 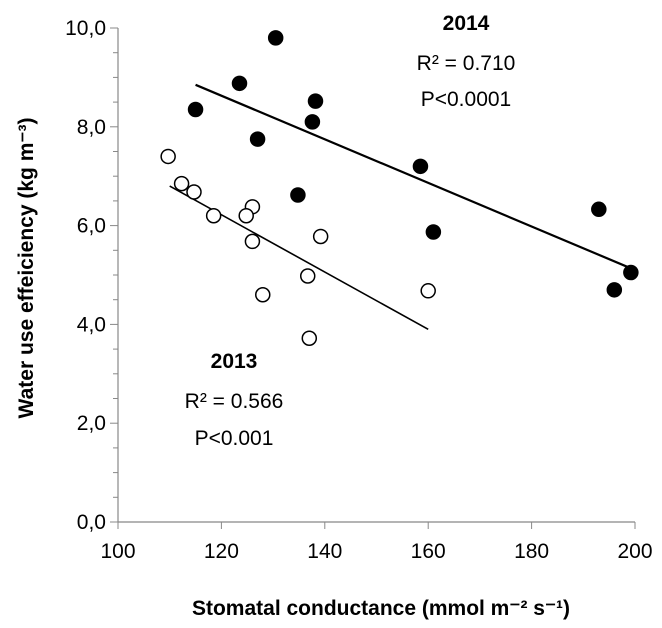 What do you see at coordinates (26, 268) in the screenshot?
I see `y-axis-title: Water use effeiciency (kg m⁻³)` at bounding box center [26, 268].